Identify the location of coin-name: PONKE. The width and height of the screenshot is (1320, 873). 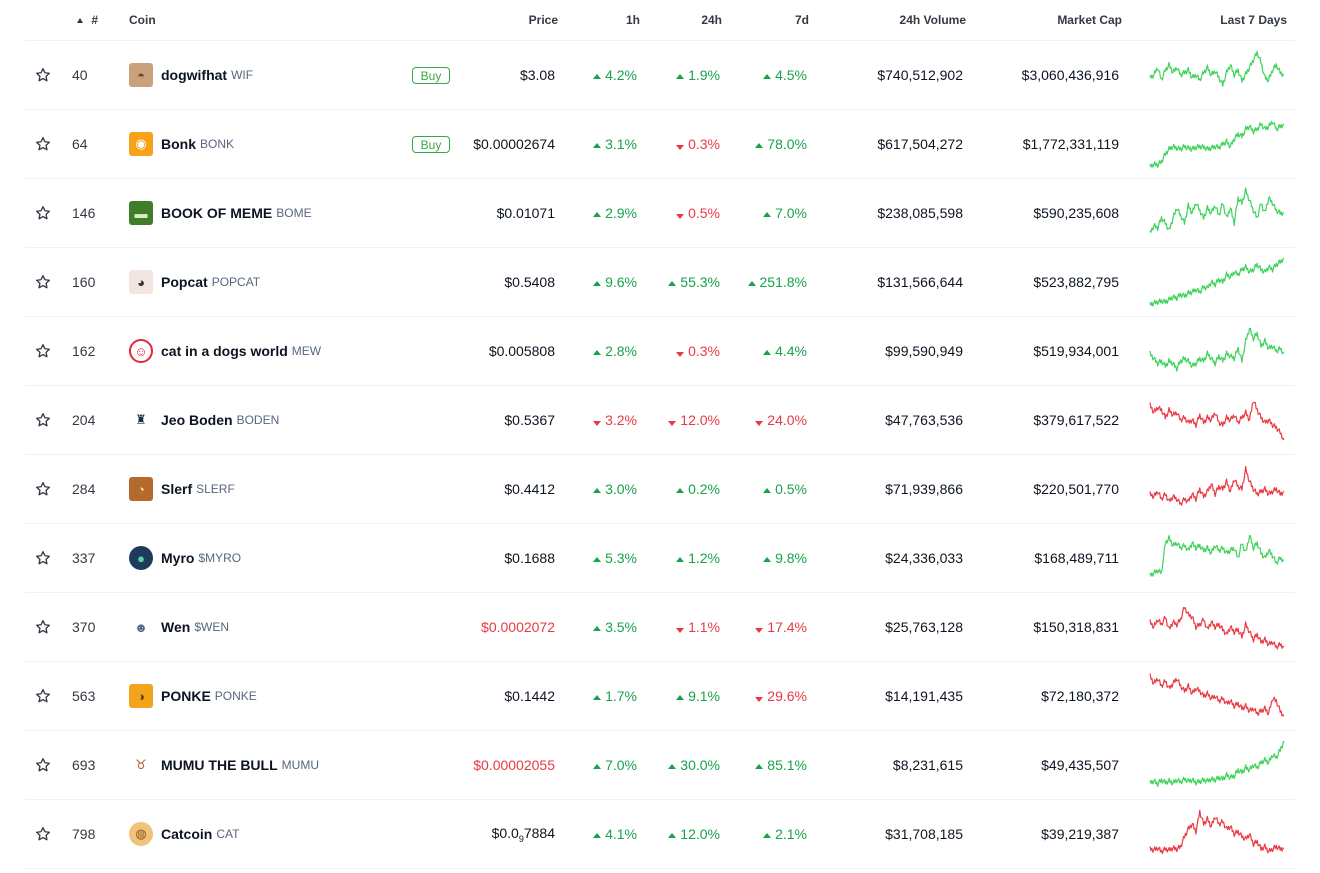
(186, 696).